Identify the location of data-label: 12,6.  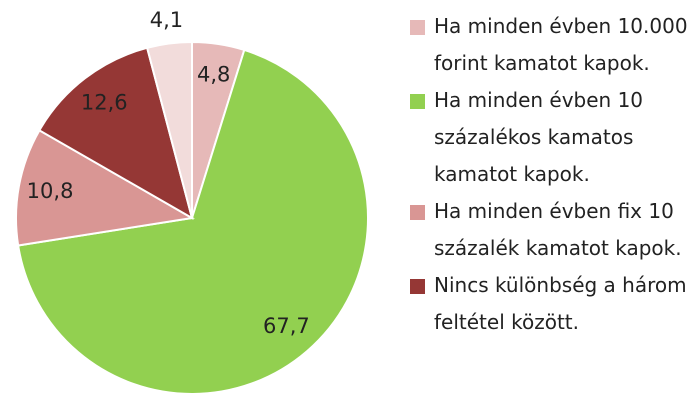
(104, 102).